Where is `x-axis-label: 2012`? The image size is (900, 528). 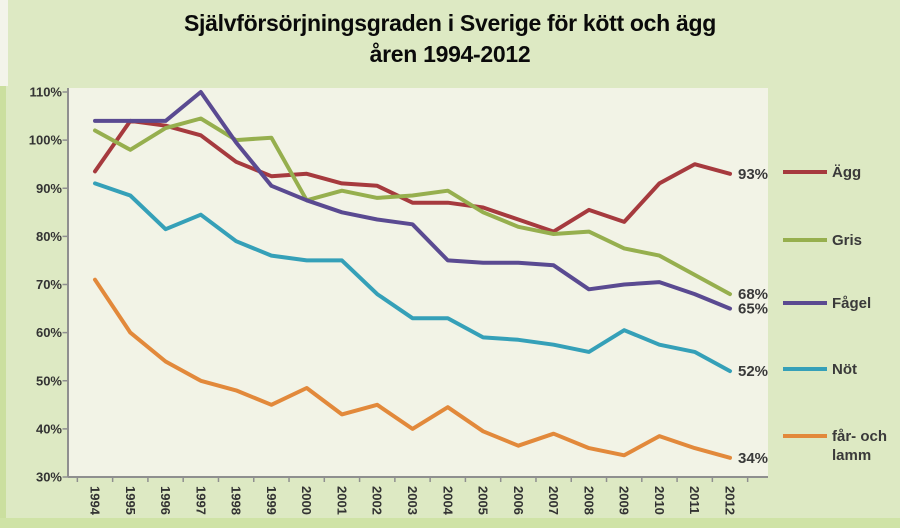 x-axis-label: 2012 is located at coordinates (730, 500).